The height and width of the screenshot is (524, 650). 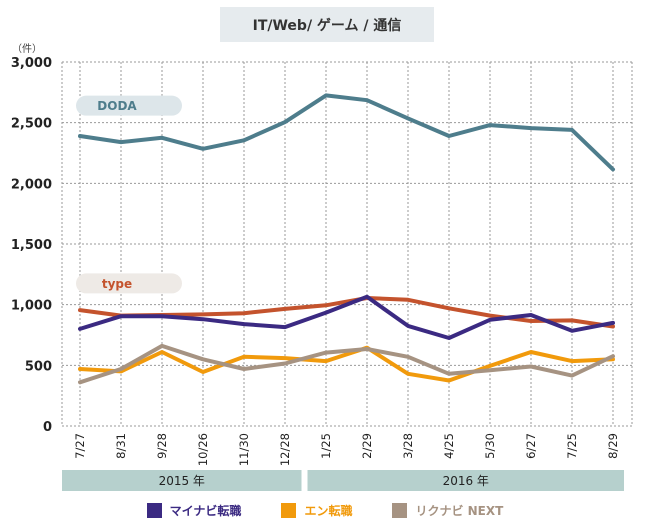 I want to click on y-tick-label: 3,000, so click(x=31, y=63).